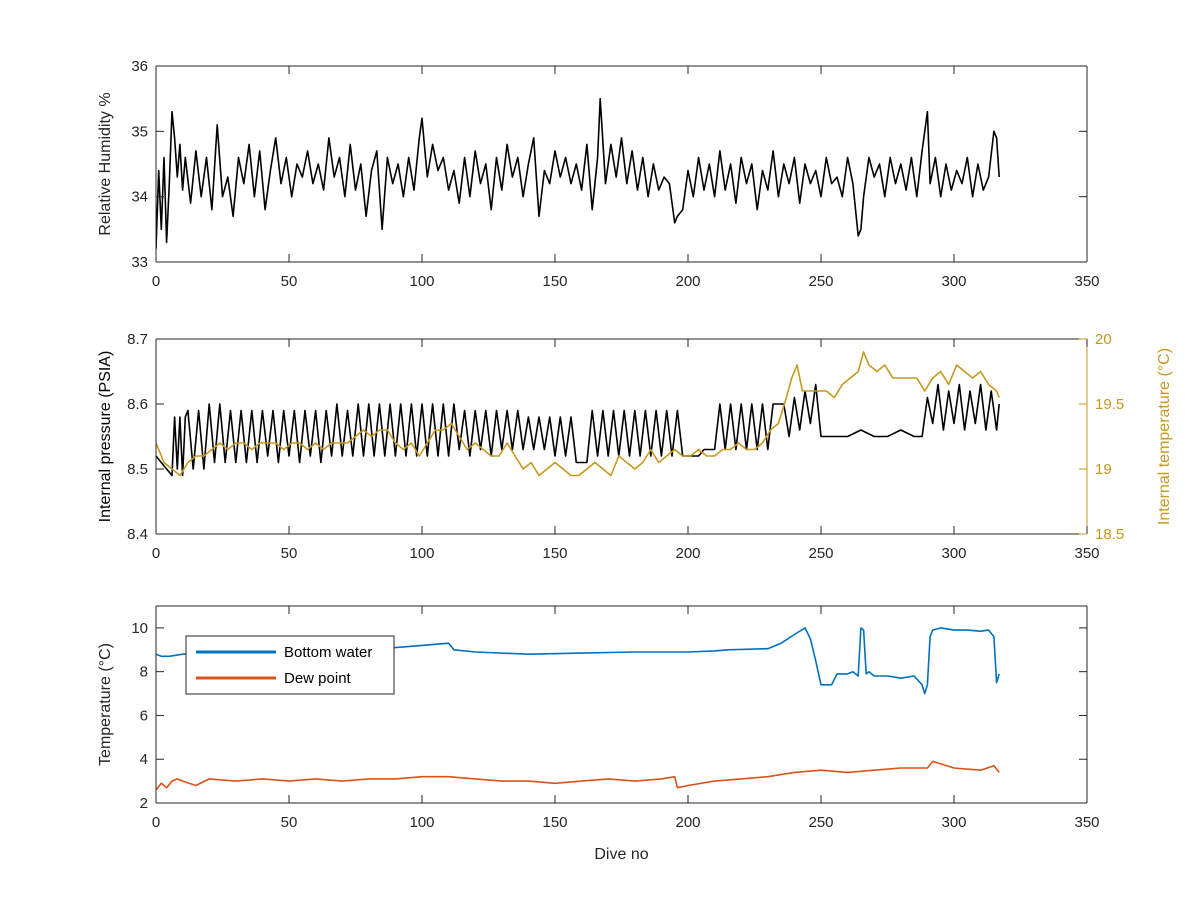 The image size is (1200, 900). I want to click on panel3-y-axis-label: Temperature (°C), so click(105, 704).